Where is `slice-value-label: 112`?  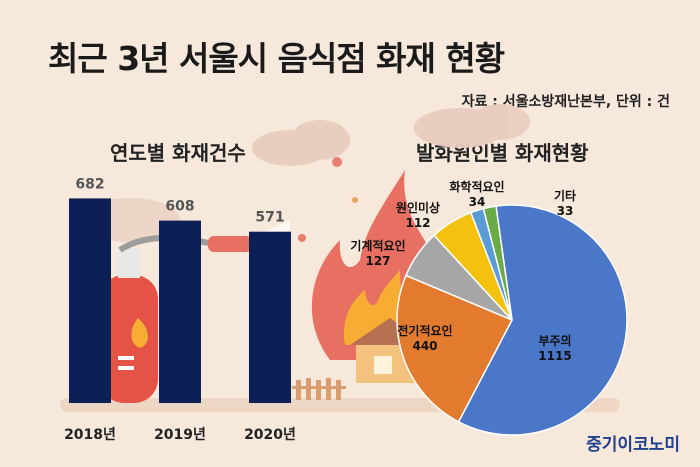 slice-value-label: 112 is located at coordinates (417, 223).